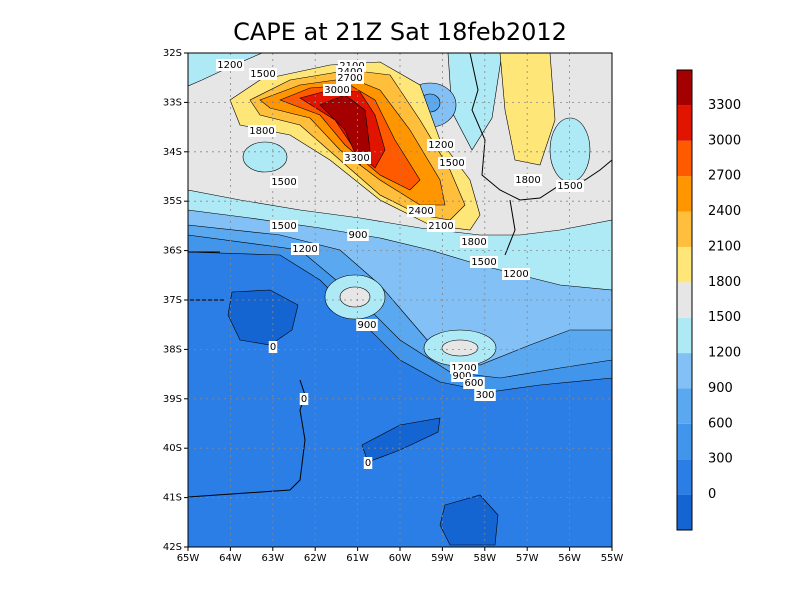 The image size is (800, 600). I want to click on contour-label: 2700, so click(349, 78).